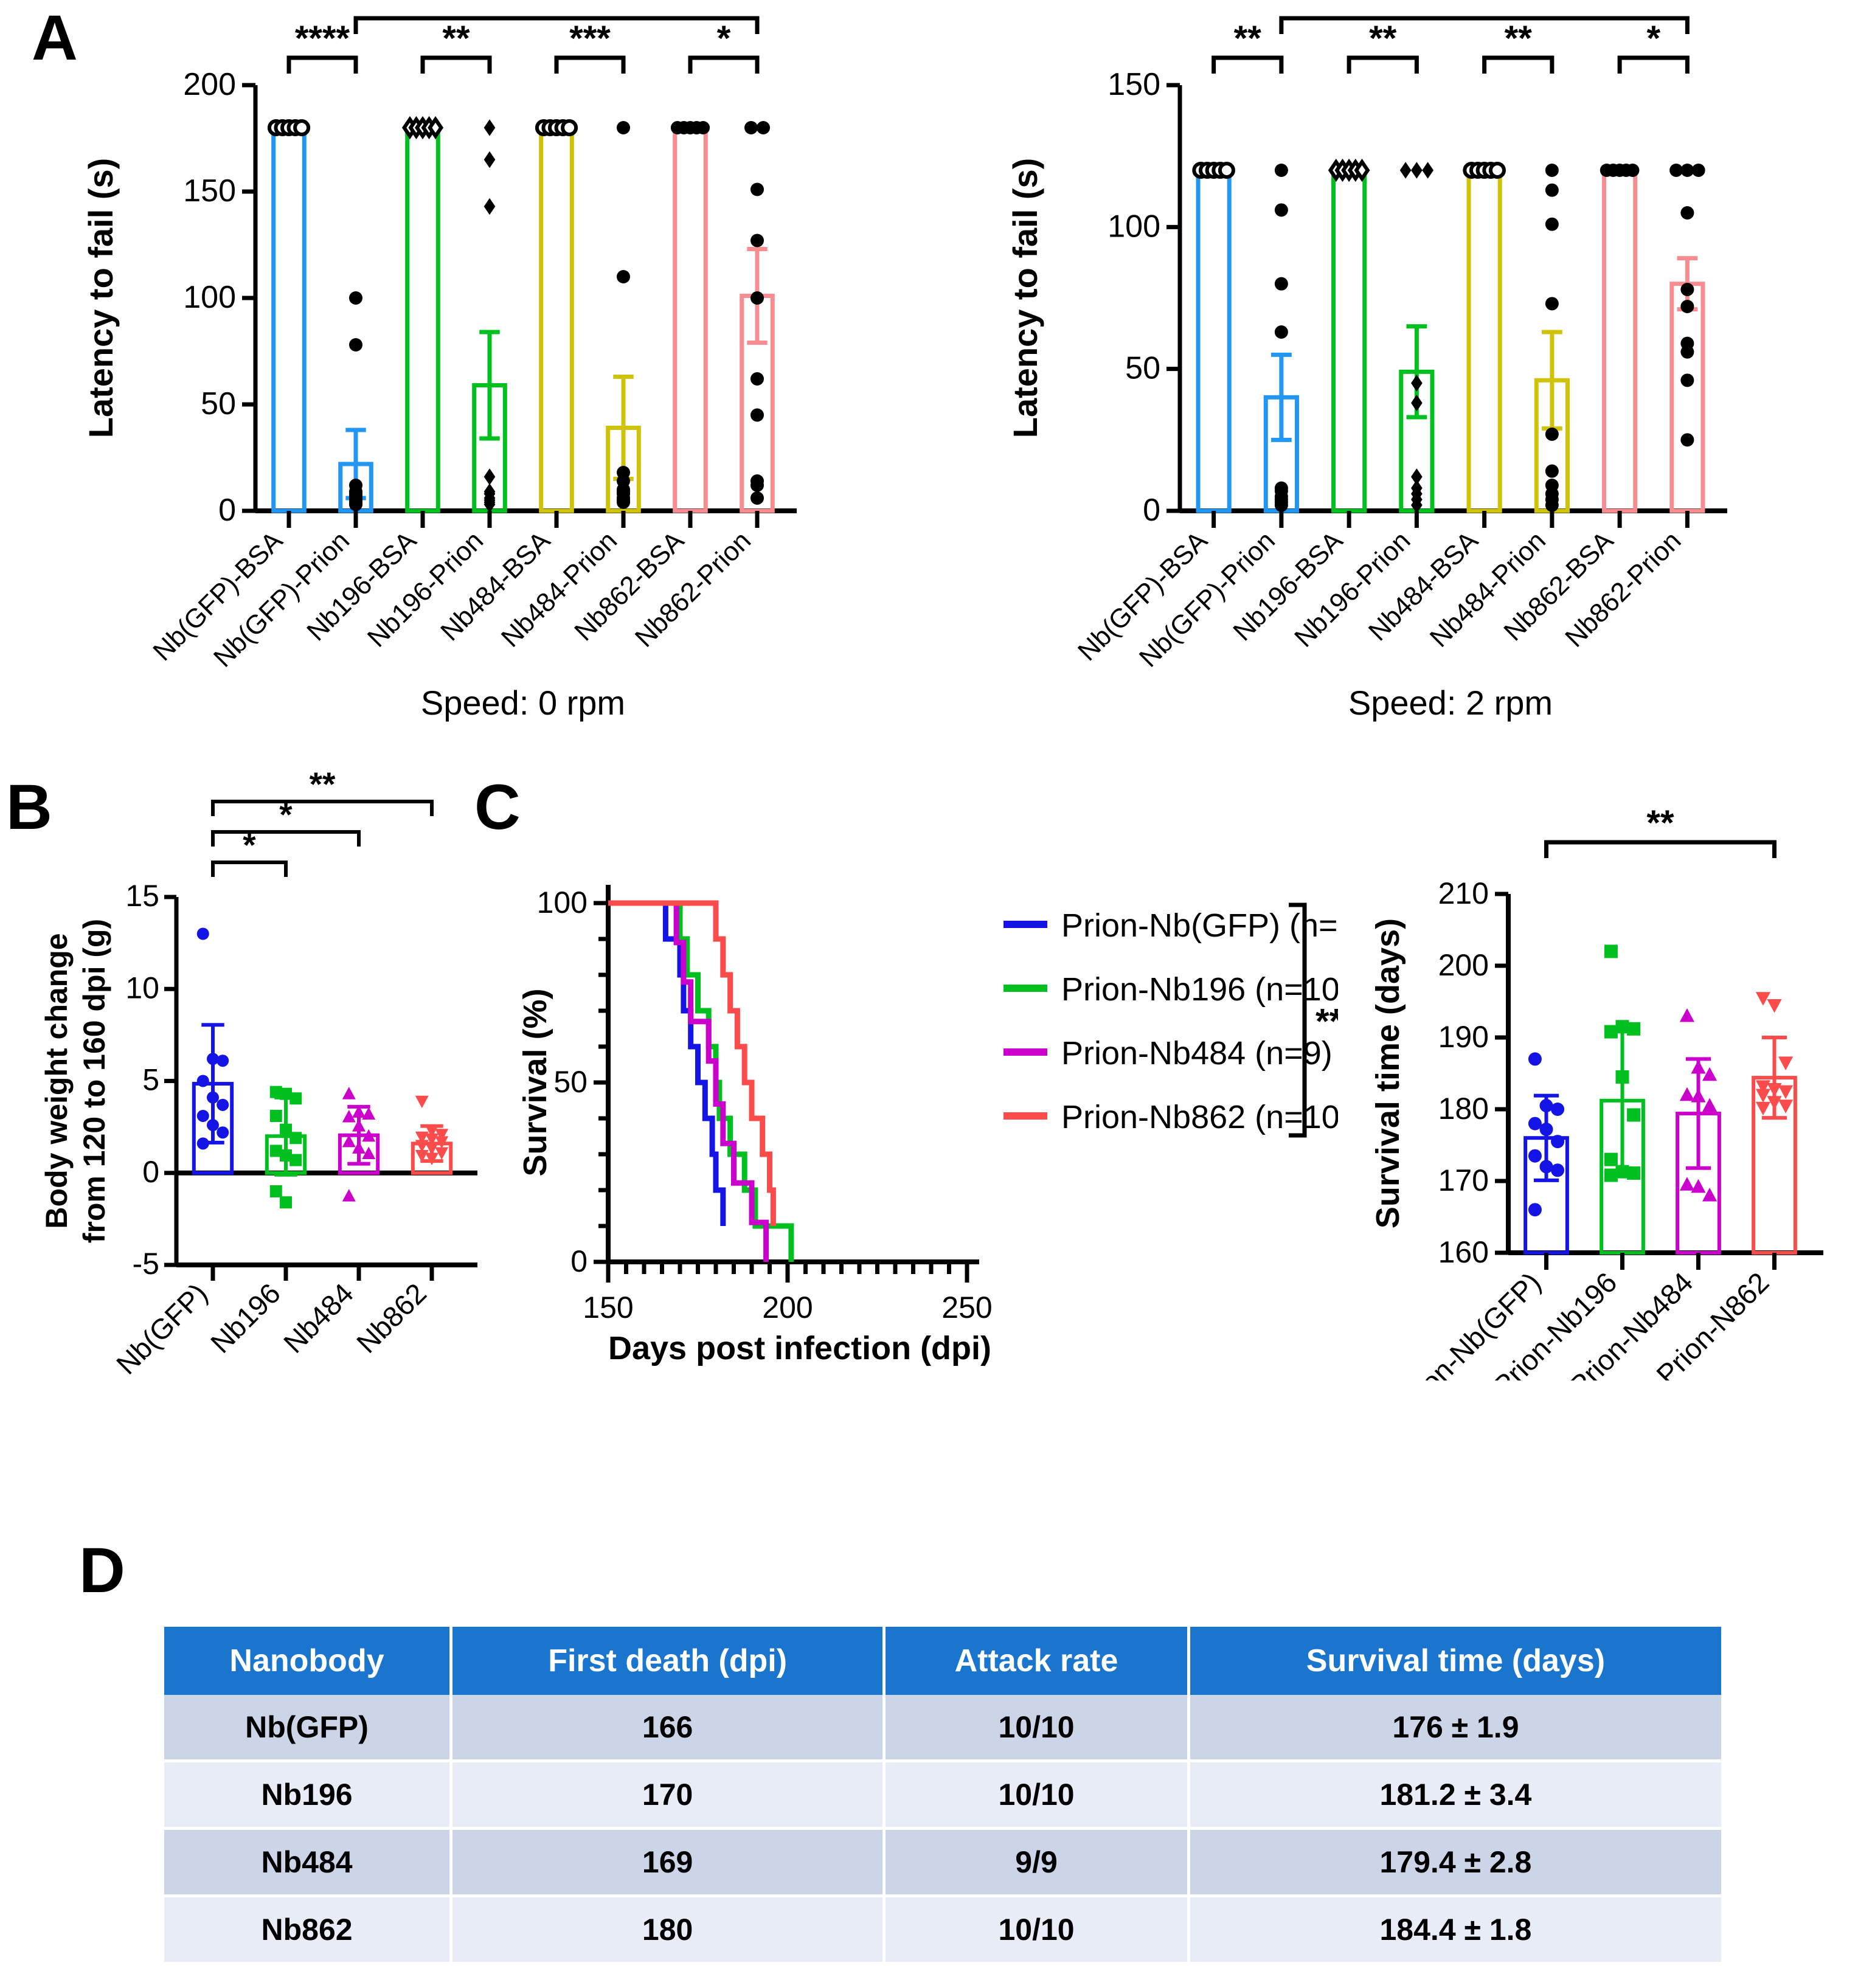 The image size is (1858, 1988). What do you see at coordinates (1327, 1022) in the screenshot?
I see `legend-bracket-label: **` at bounding box center [1327, 1022].